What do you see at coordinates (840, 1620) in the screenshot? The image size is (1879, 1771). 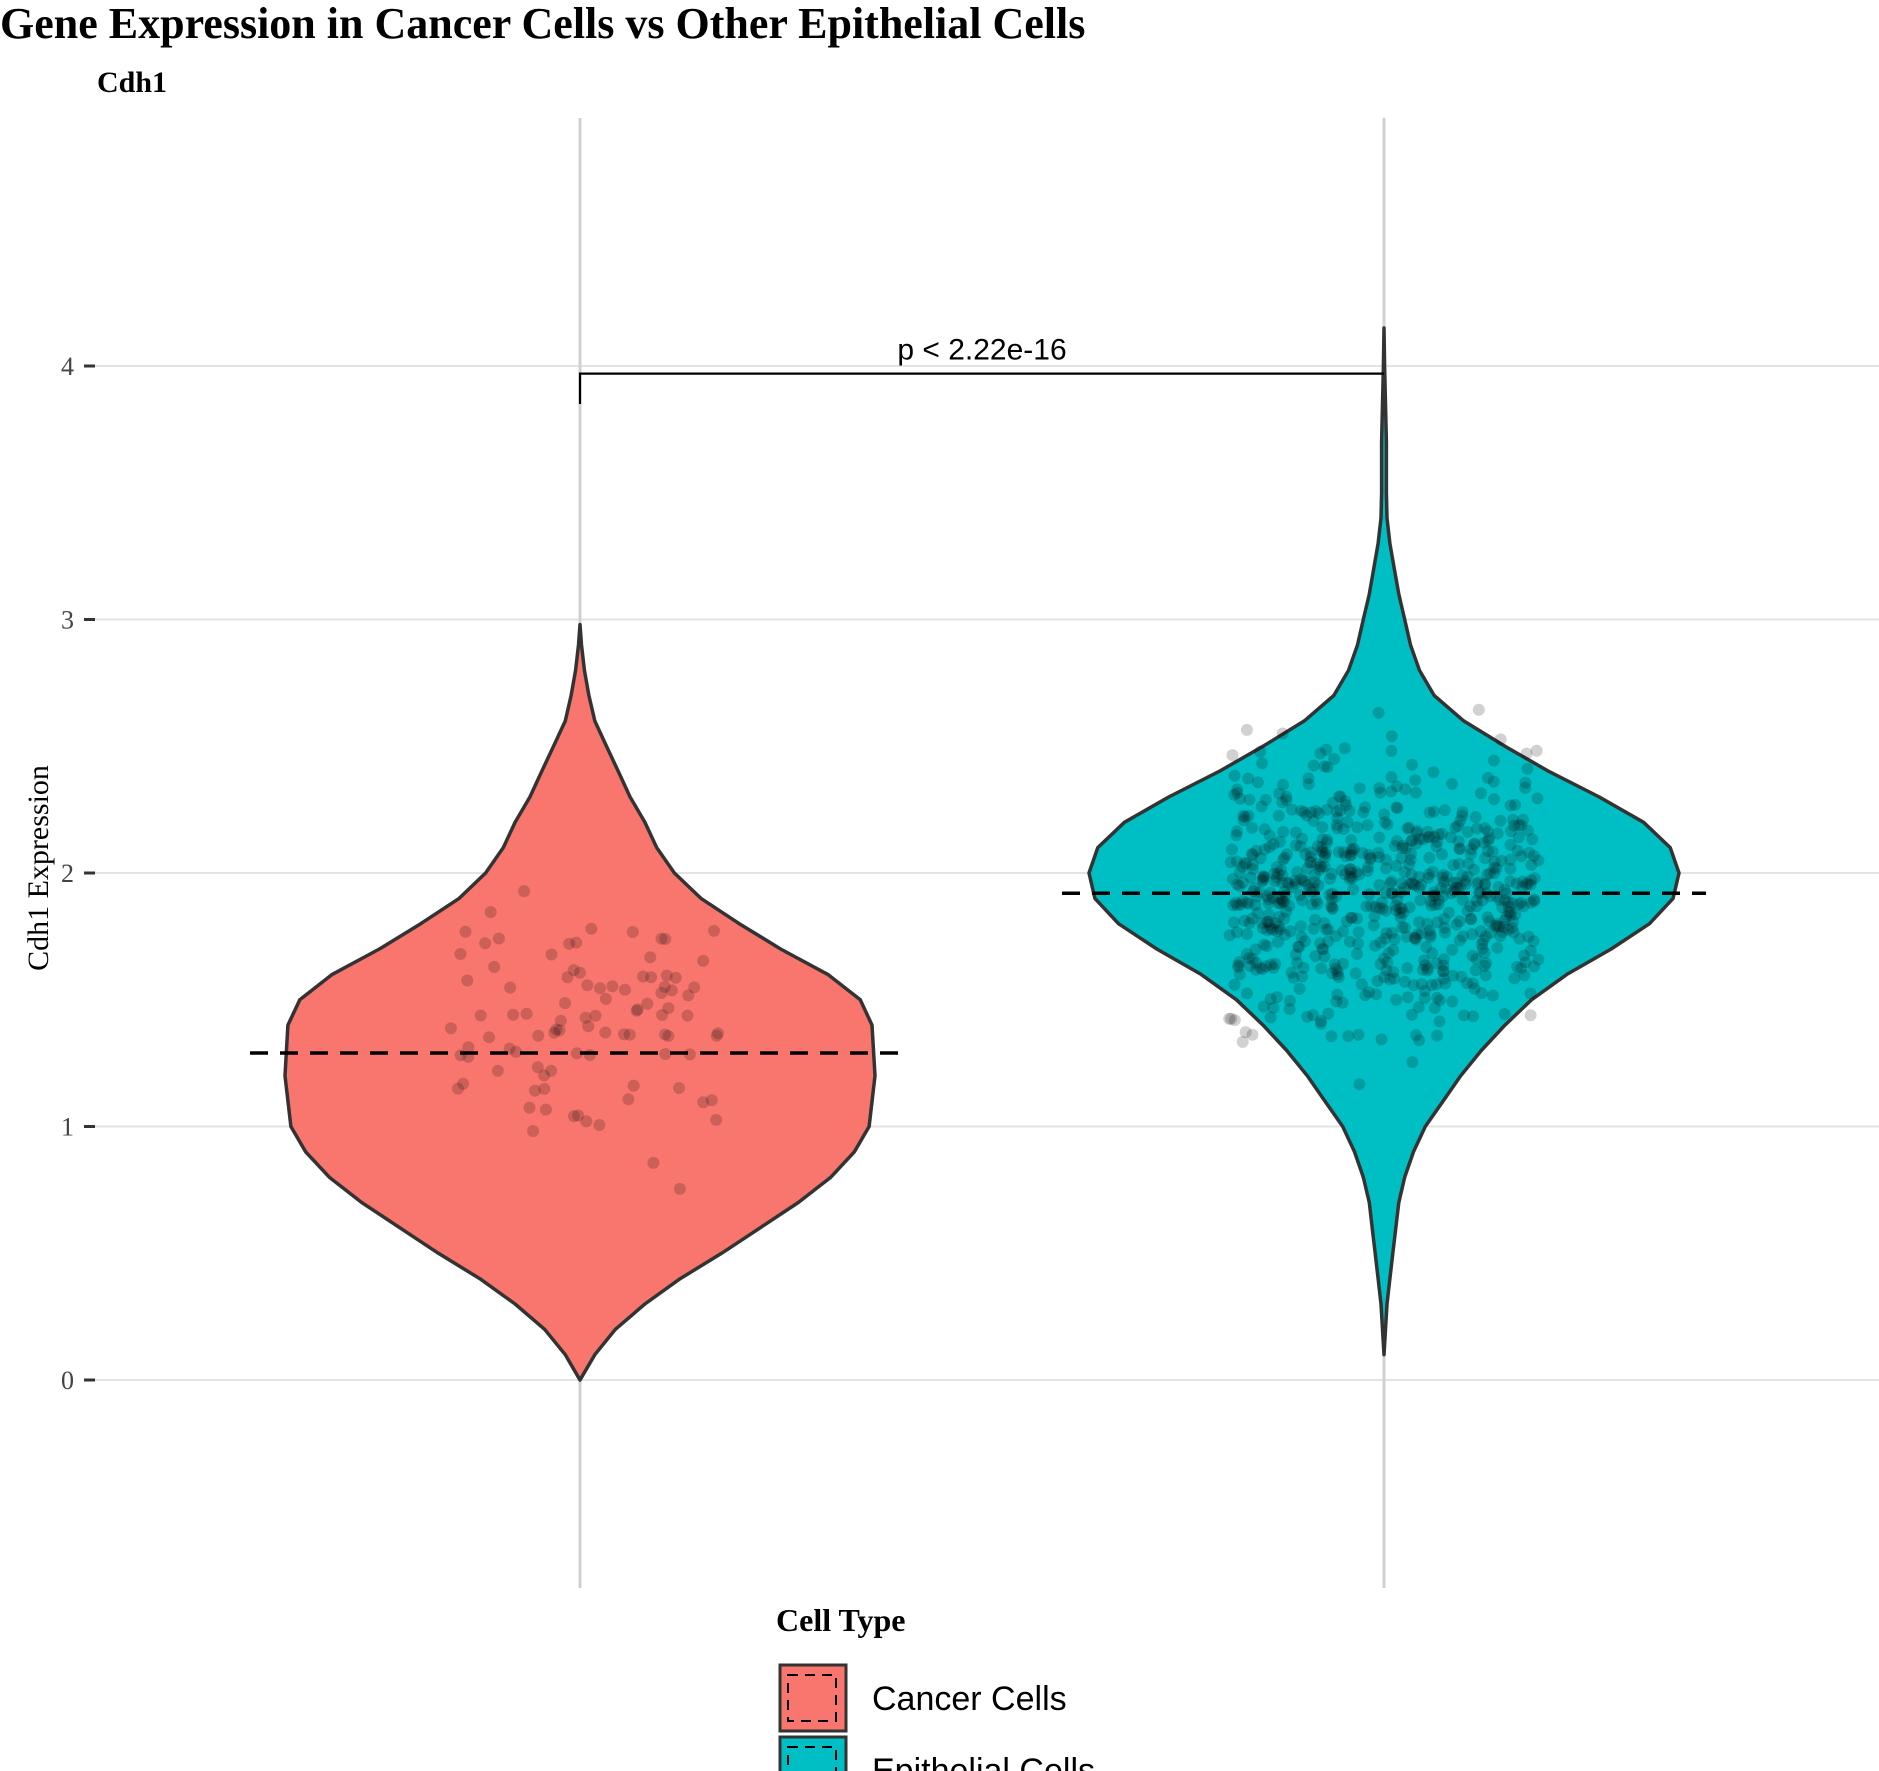 I see `legend-title: Cell Type` at bounding box center [840, 1620].